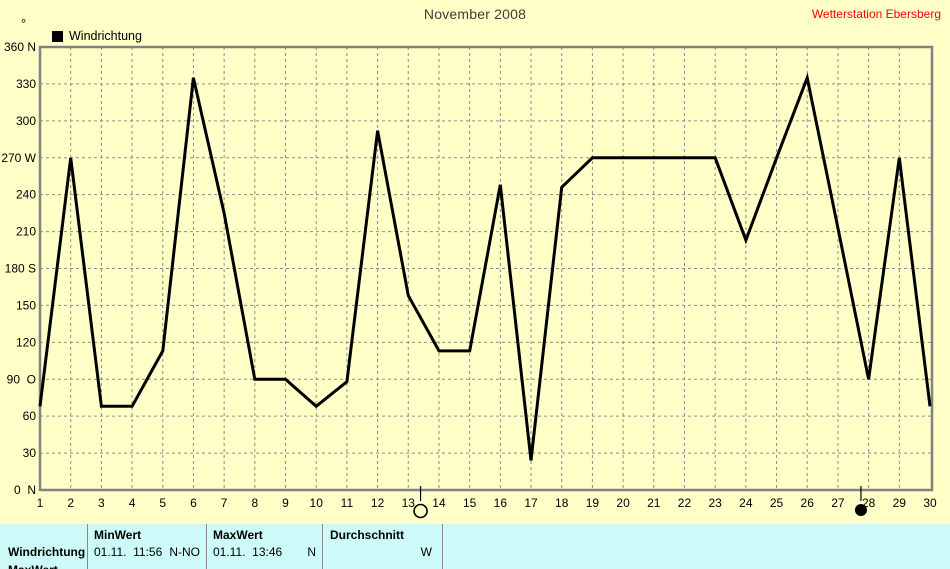 This screenshot has width=950, height=569. Describe the element at coordinates (21, 379) in the screenshot. I see `svg-text: 90 O` at that location.